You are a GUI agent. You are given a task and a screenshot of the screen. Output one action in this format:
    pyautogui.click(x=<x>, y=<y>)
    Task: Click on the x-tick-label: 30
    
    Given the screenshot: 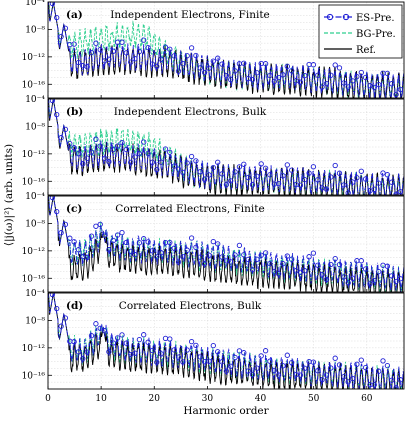 What is the action you would take?
    pyautogui.click(x=208, y=399)
    